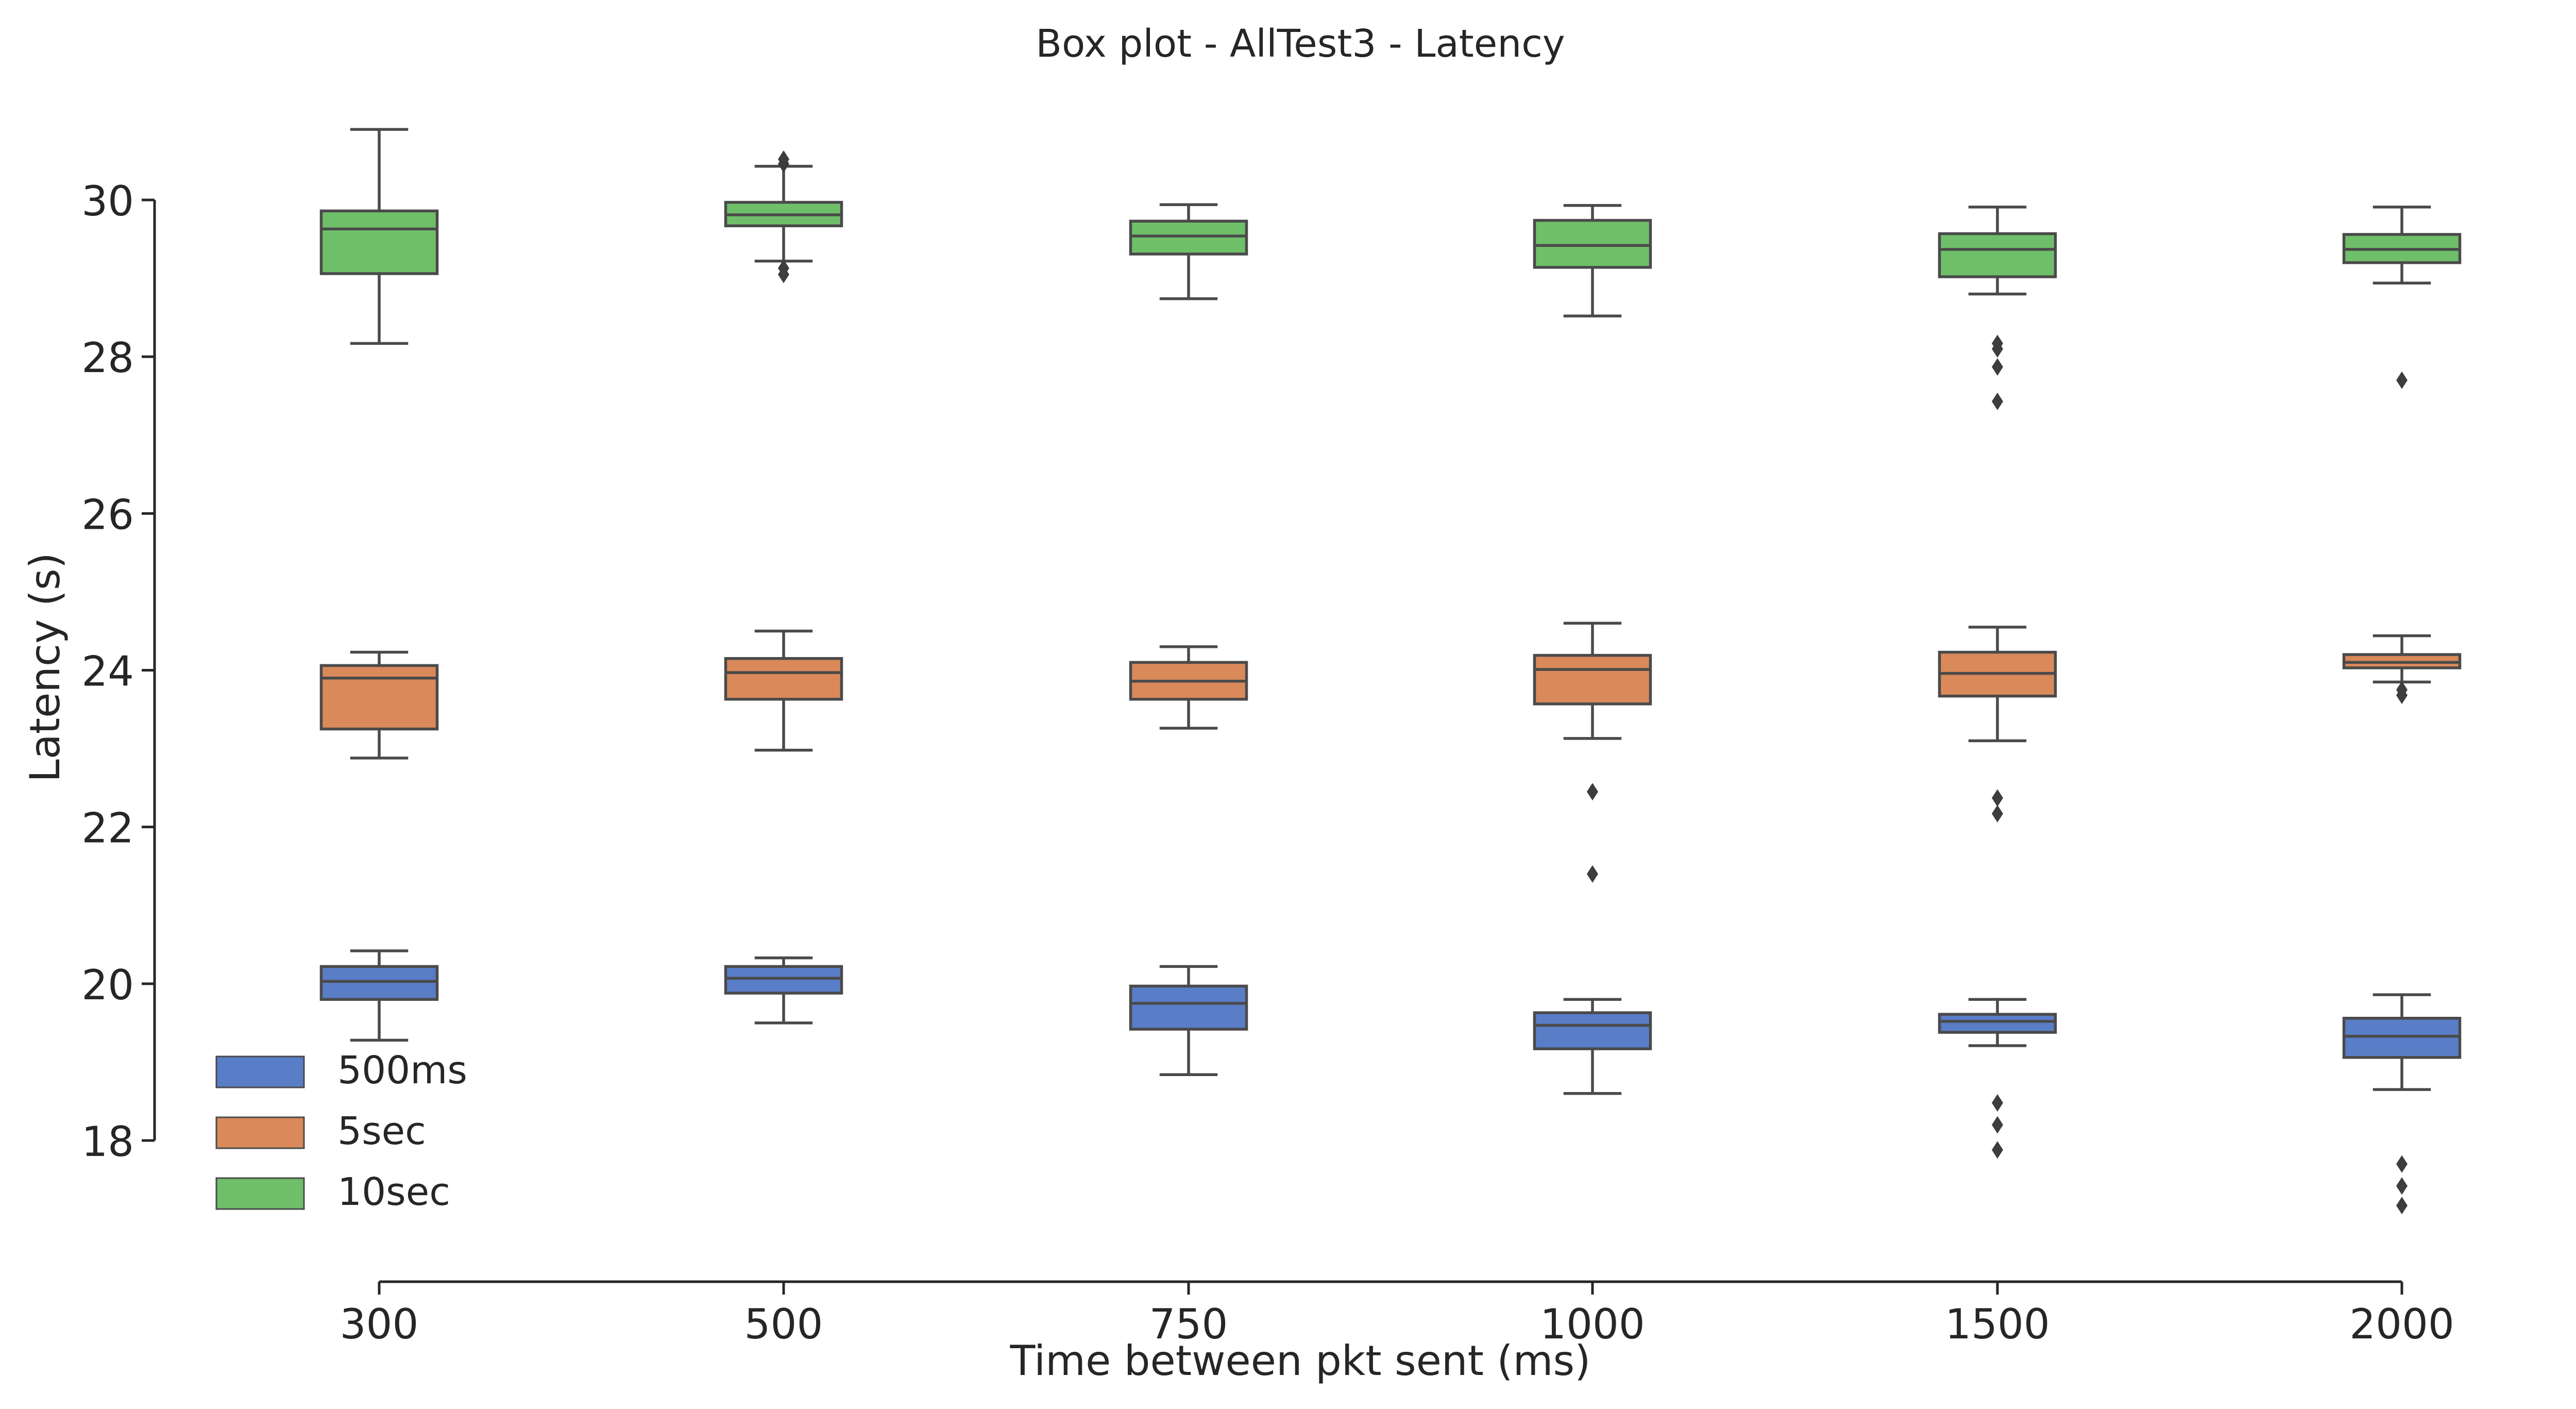 The height and width of the screenshot is (1409, 2576). What do you see at coordinates (1188, 1324) in the screenshot?
I see `x-tick-label: 750` at bounding box center [1188, 1324].